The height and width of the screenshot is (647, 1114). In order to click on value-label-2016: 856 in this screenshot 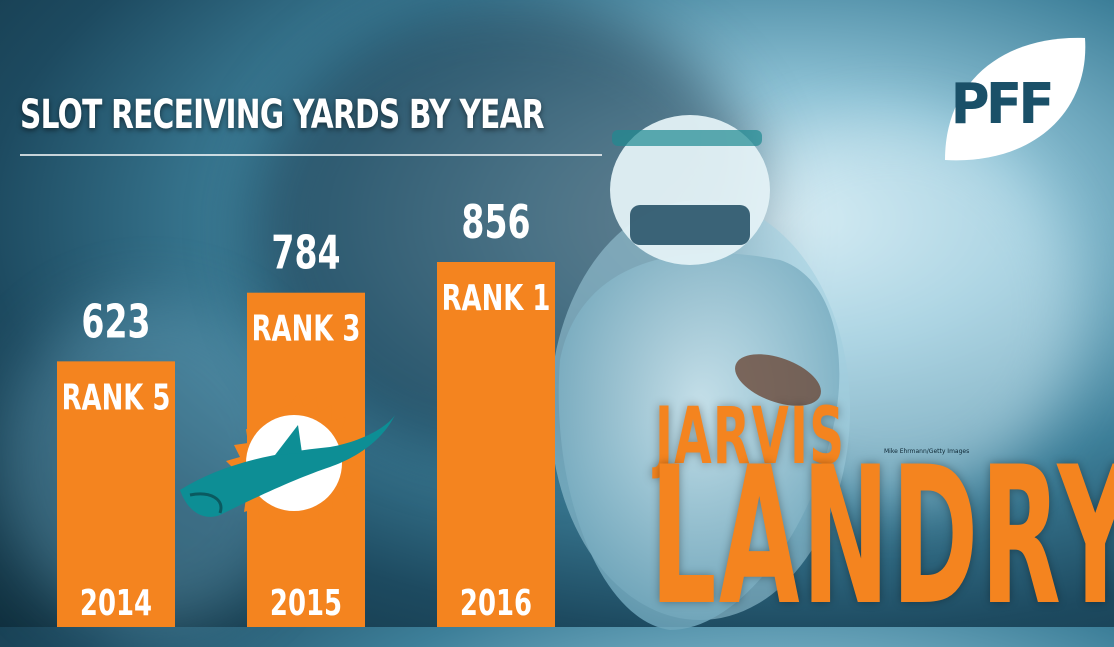, I will do `click(495, 223)`.